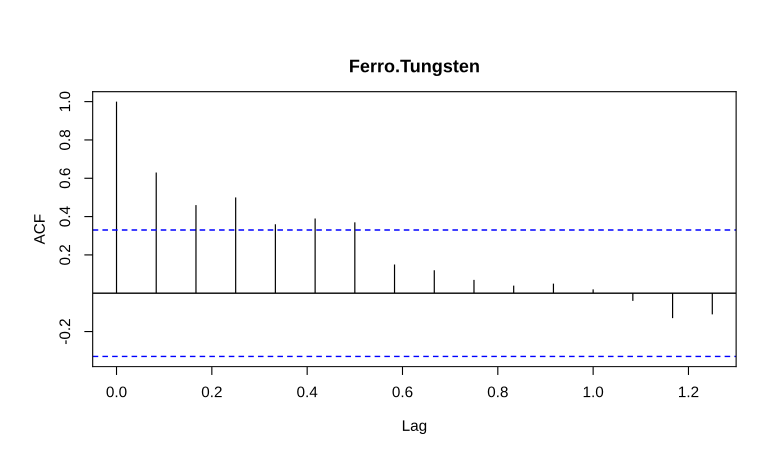 Image resolution: width=766 pixels, height=456 pixels. Describe the element at coordinates (64, 255) in the screenshot. I see `y-tick-label: 0.2` at that location.